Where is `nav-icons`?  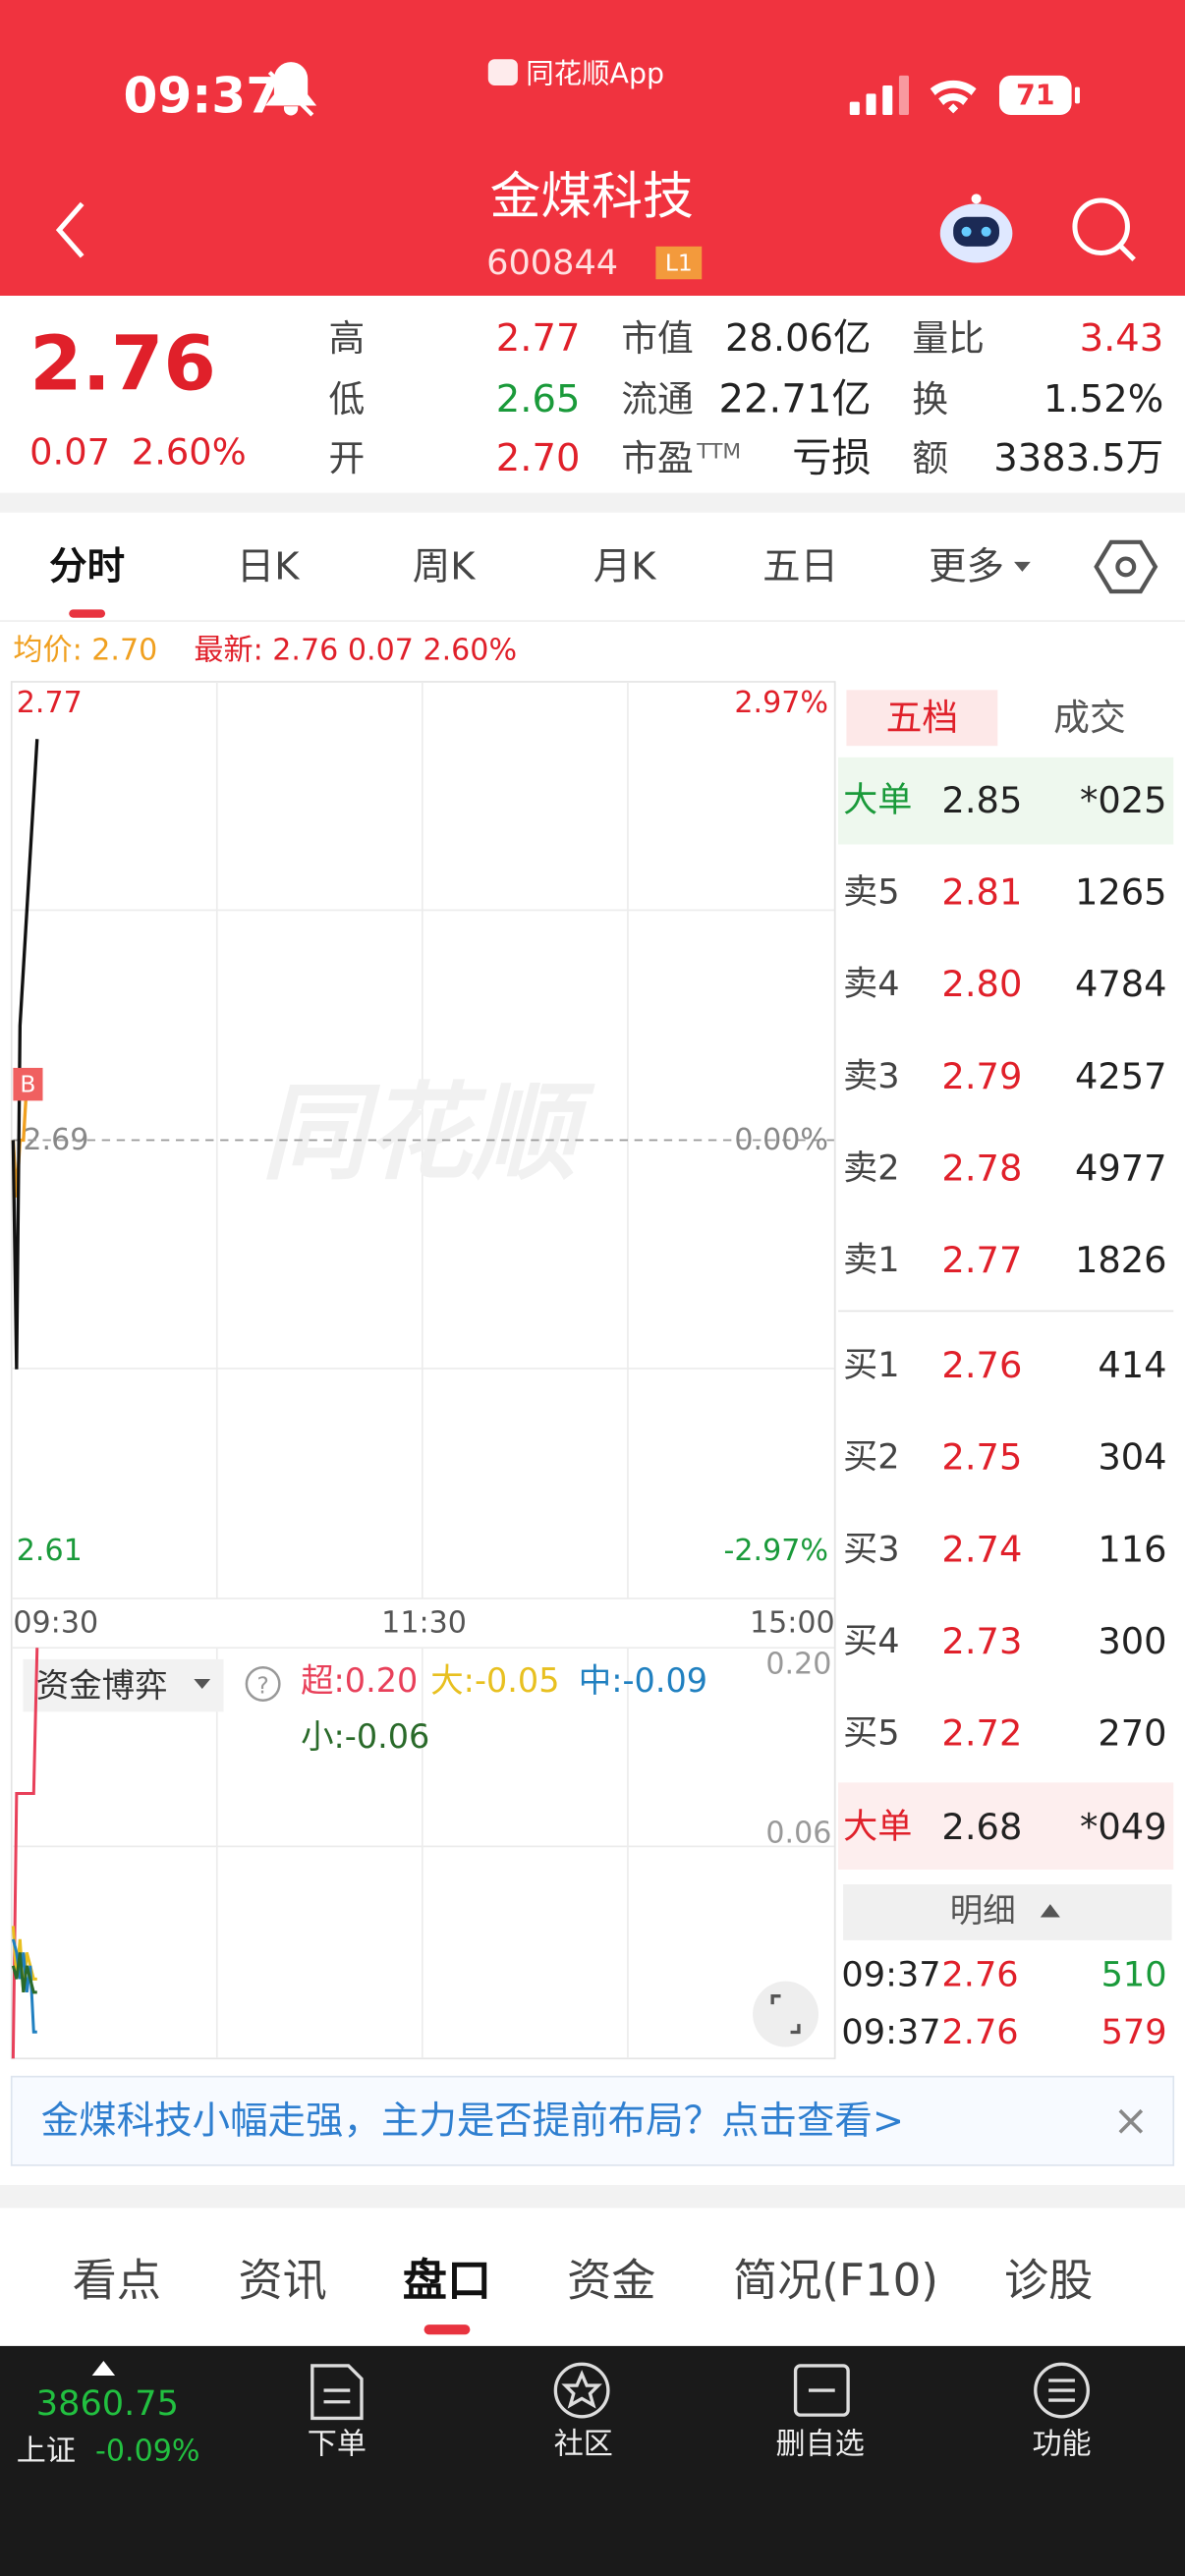
nav-icons is located at coordinates (700, 2391).